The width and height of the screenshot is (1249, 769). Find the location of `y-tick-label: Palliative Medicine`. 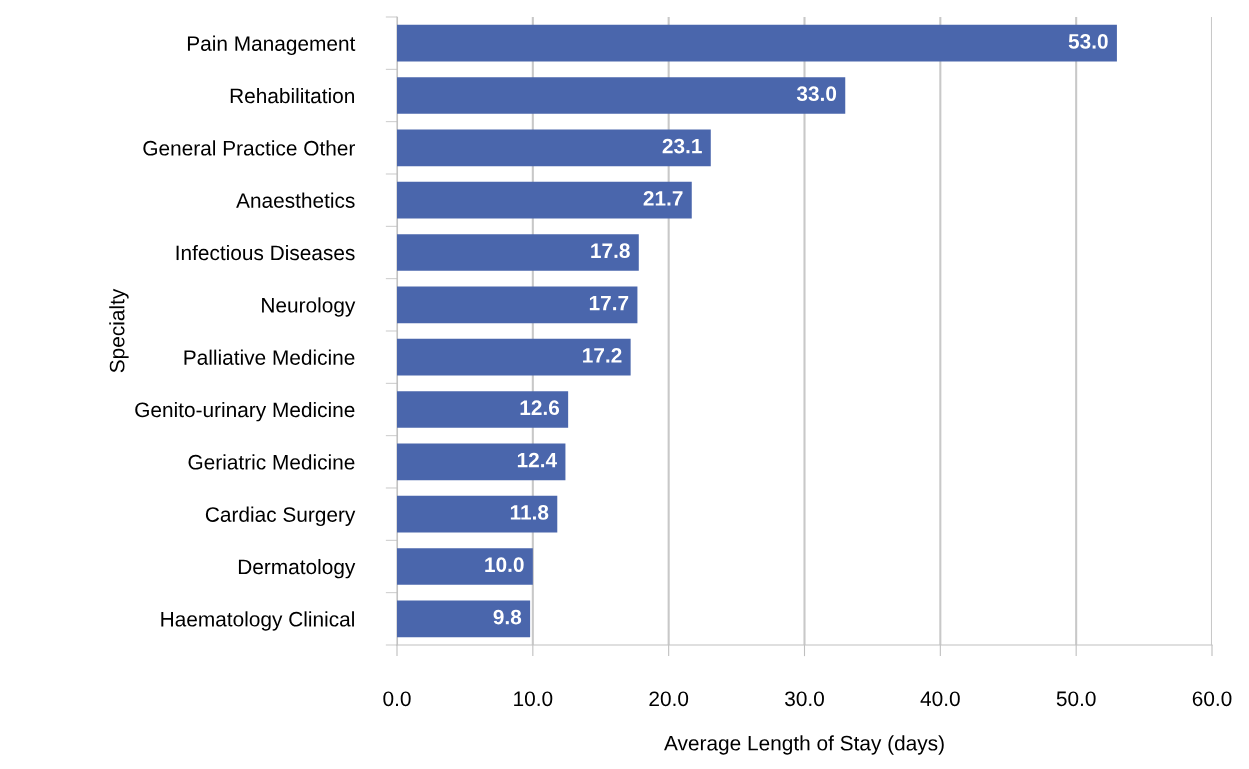

y-tick-label: Palliative Medicine is located at coordinates (269, 357).